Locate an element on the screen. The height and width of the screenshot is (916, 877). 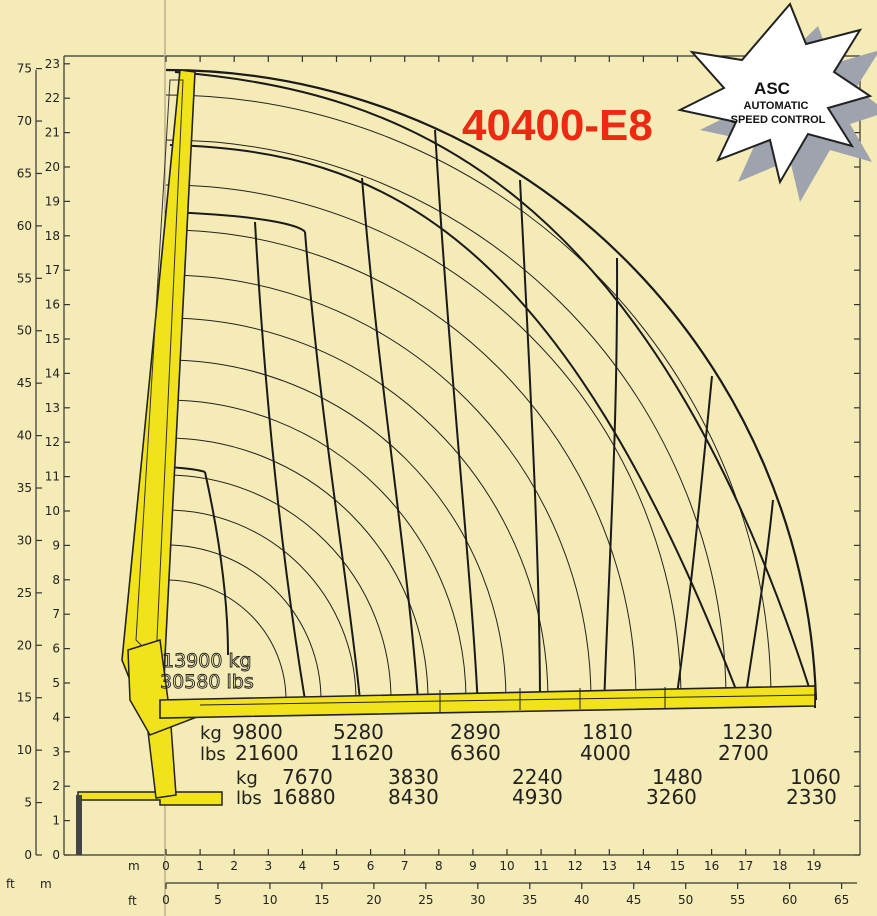
height-m-tick-label: 15 is located at coordinates (52, 339).